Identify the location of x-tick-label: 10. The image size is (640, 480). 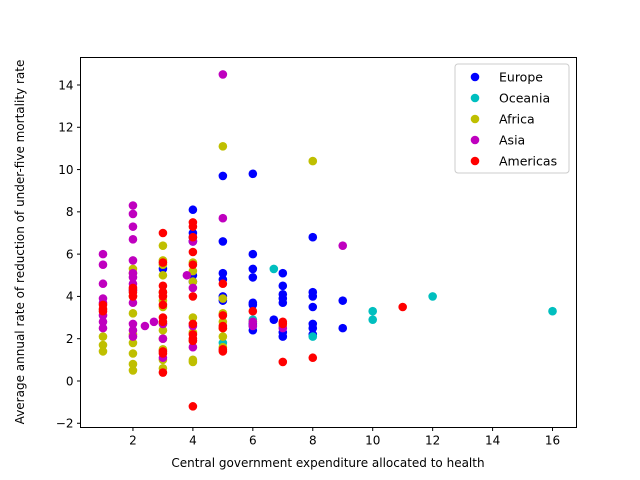
(372, 441).